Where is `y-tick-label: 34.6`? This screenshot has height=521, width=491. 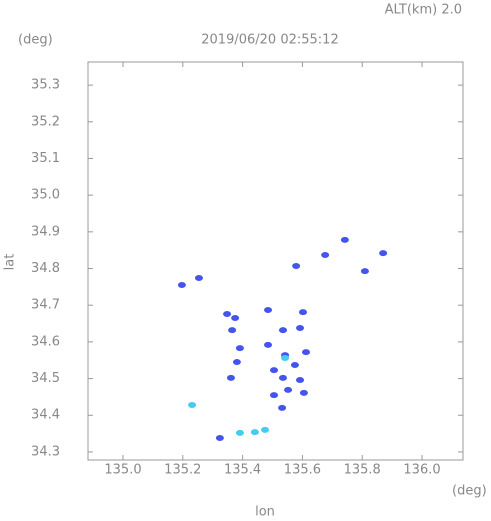
y-tick-label: 34.6 is located at coordinates (45, 341).